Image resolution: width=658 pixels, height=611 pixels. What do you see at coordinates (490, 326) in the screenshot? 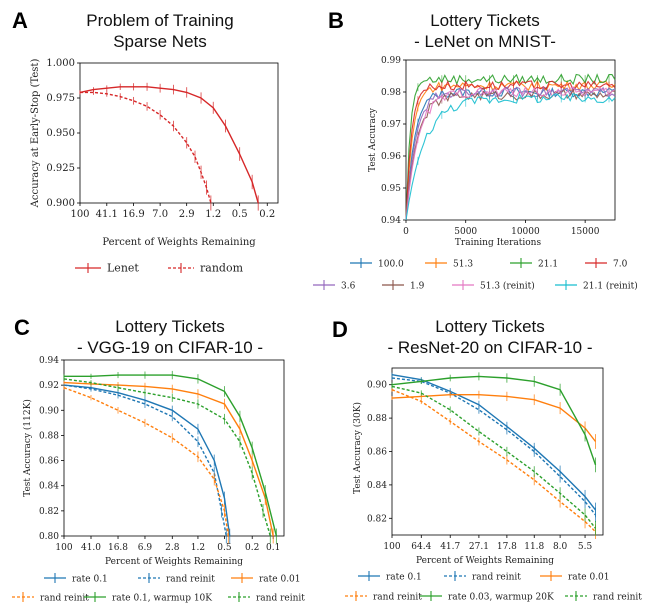
I see `title-d-line1: Lottery Tickets` at bounding box center [490, 326].